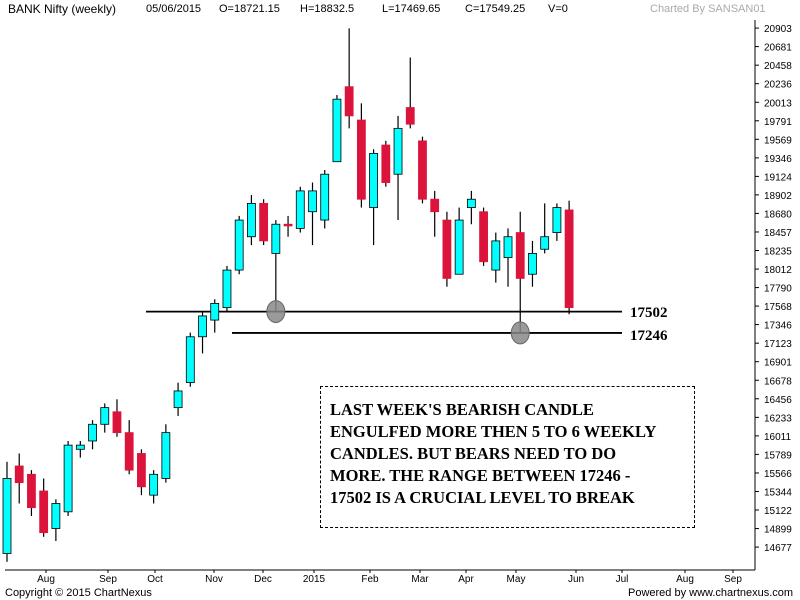  Describe the element at coordinates (649, 313) in the screenshot. I see `level-label-17502: 17502` at that location.